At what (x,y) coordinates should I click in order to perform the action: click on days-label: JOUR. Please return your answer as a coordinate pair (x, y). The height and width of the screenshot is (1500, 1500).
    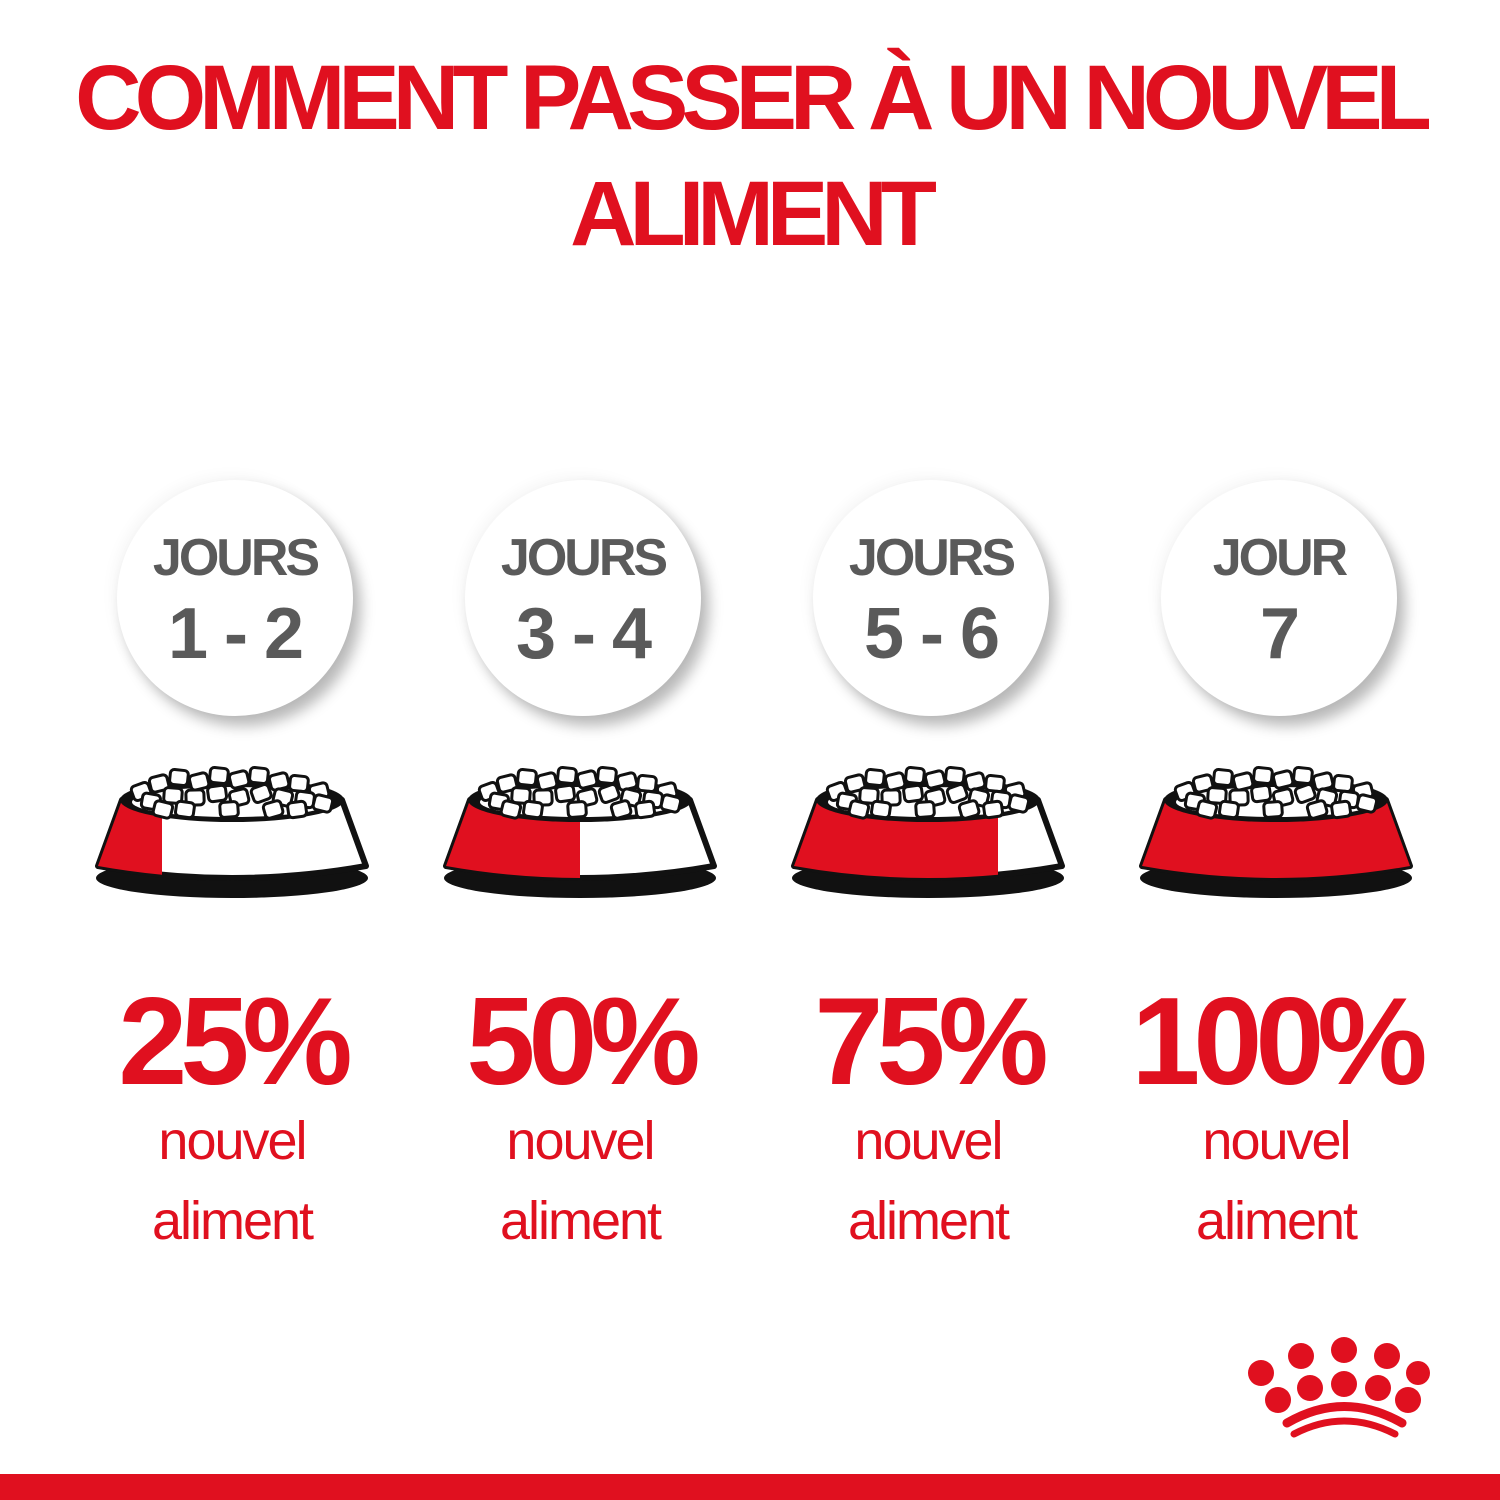
    Looking at the image, I should click on (1280, 558).